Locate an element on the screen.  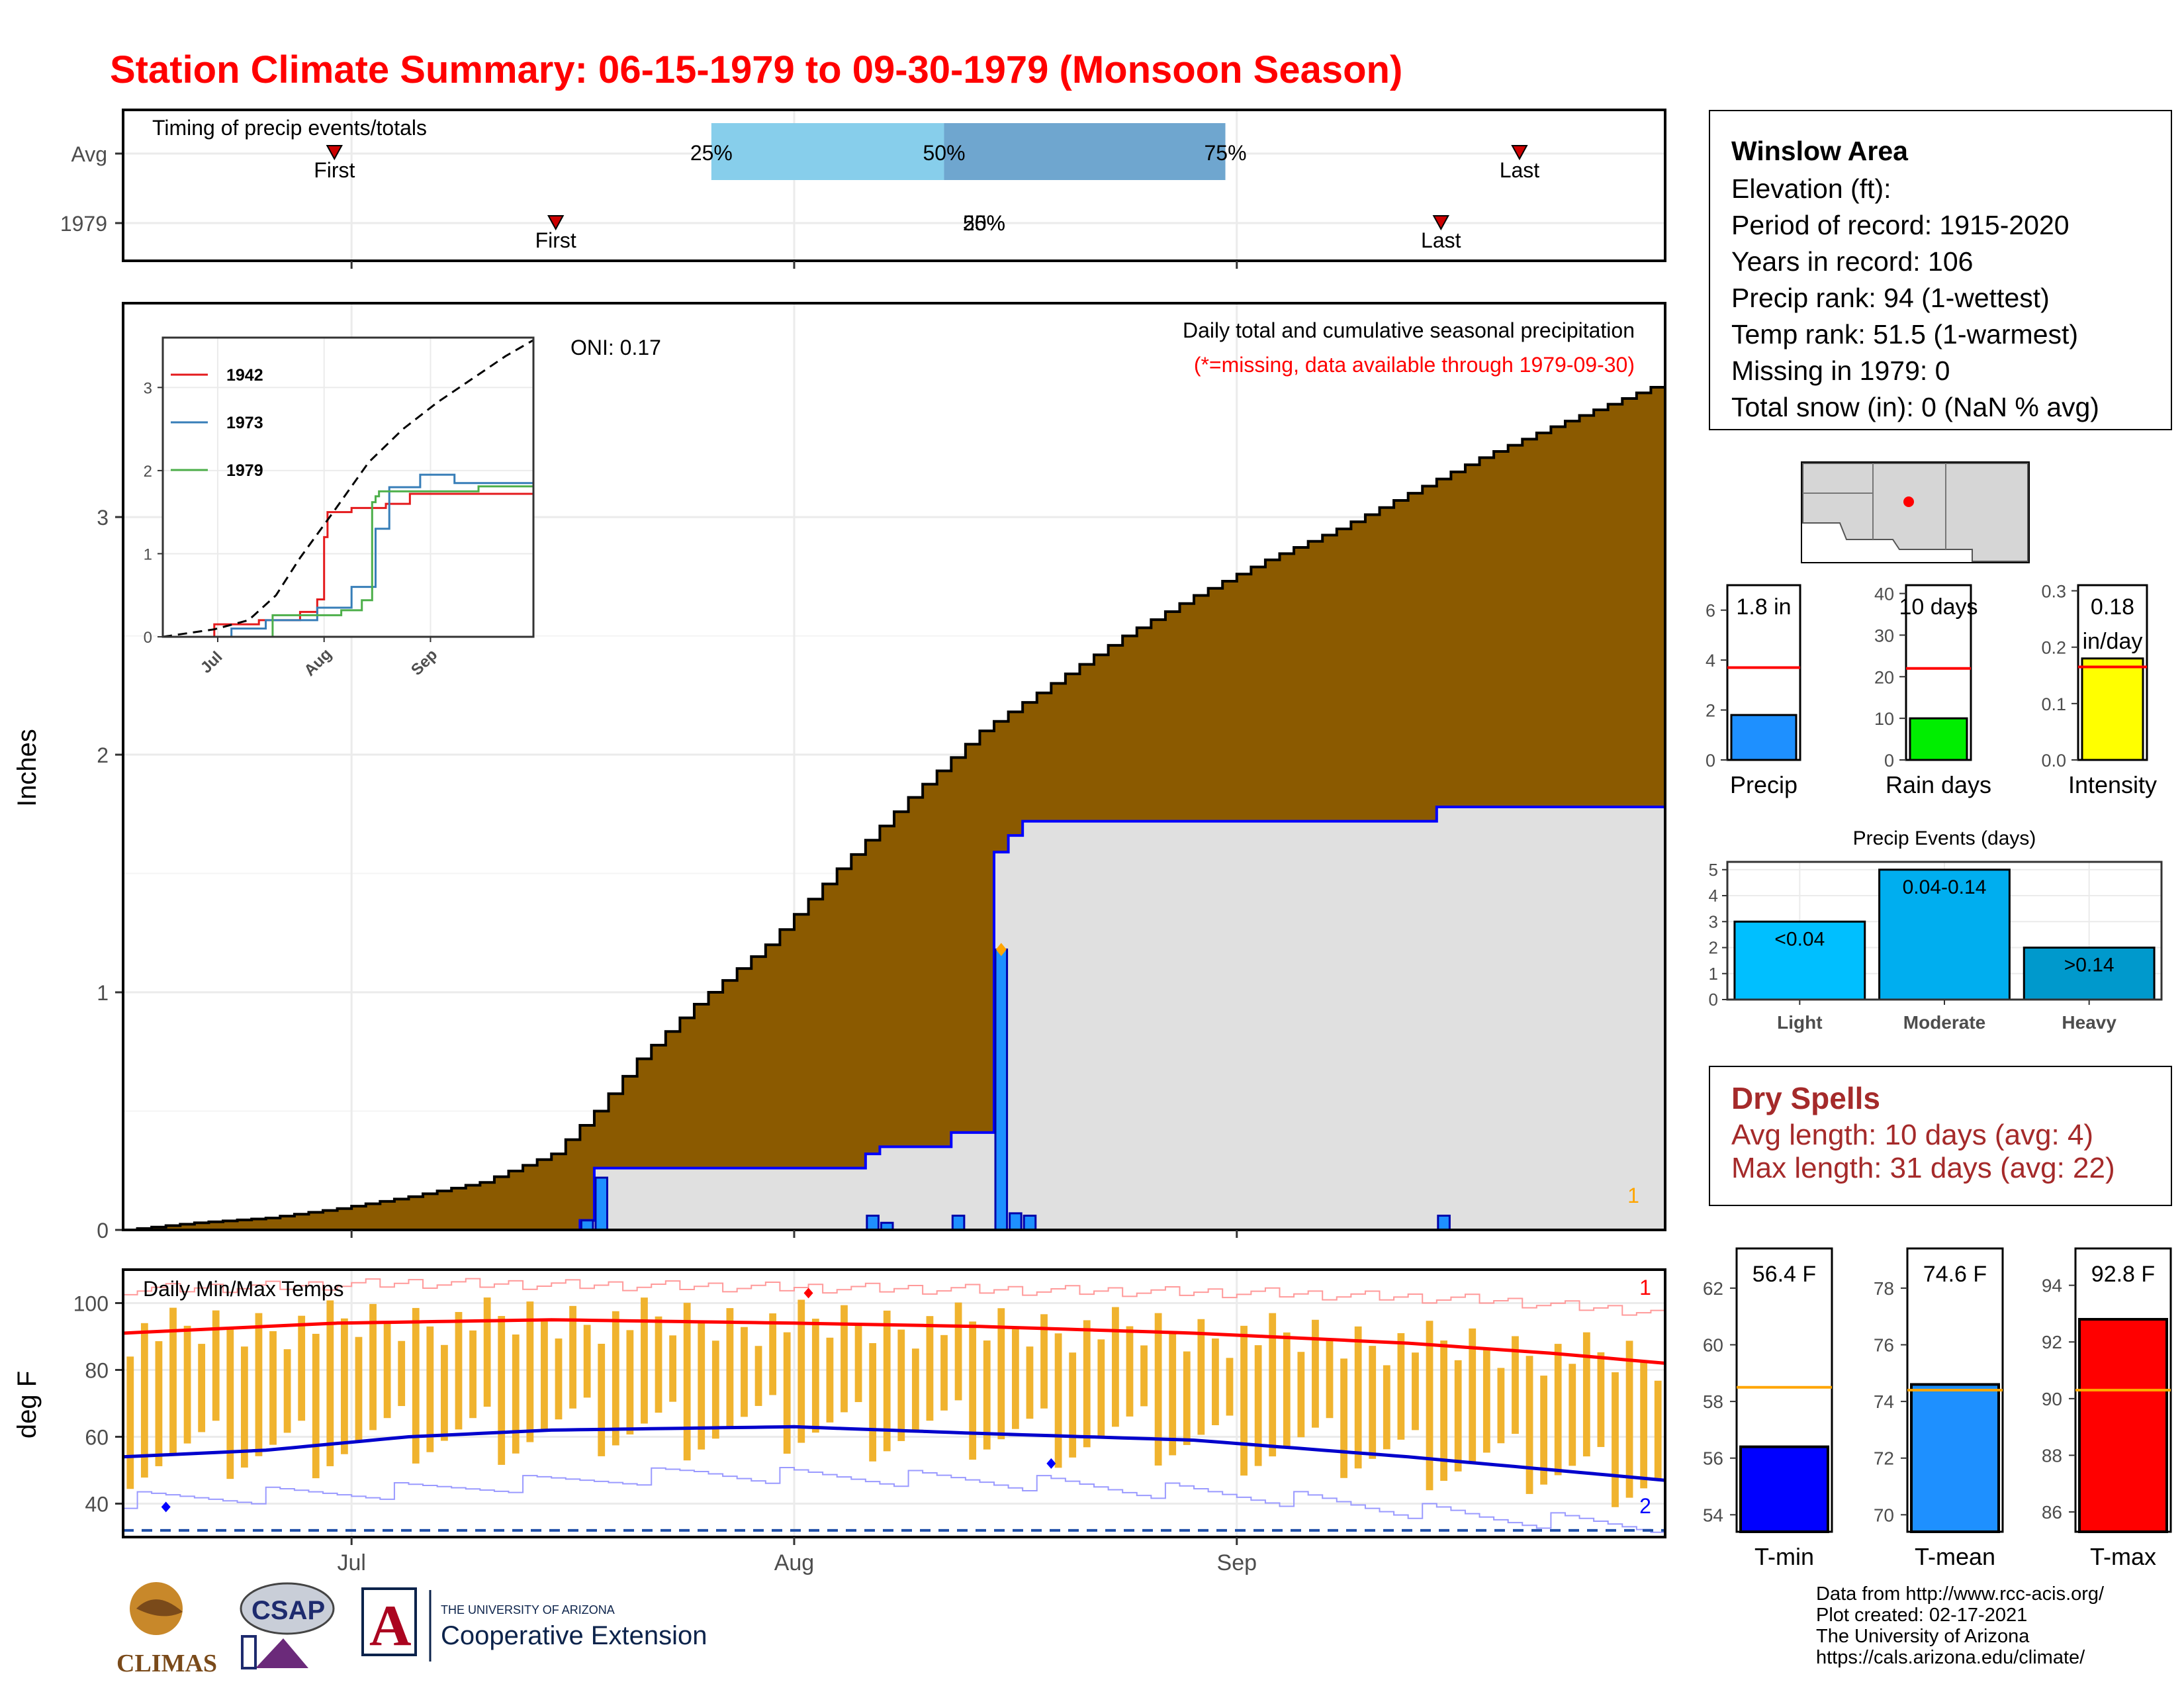
summary-precip-y-tick-label: 10 is located at coordinates (1884, 719).